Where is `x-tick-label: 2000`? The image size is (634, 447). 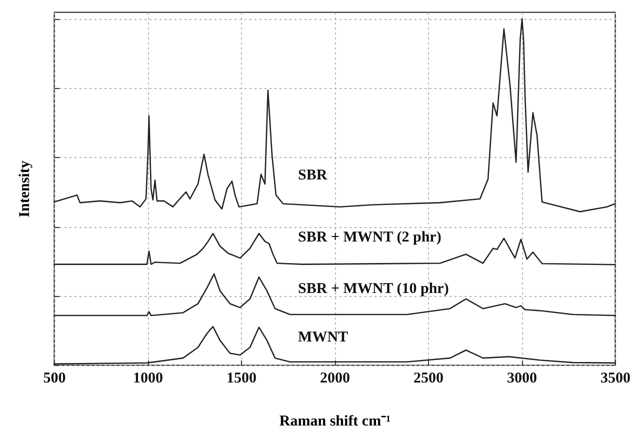
x-tick-label: 2000 is located at coordinates (335, 378).